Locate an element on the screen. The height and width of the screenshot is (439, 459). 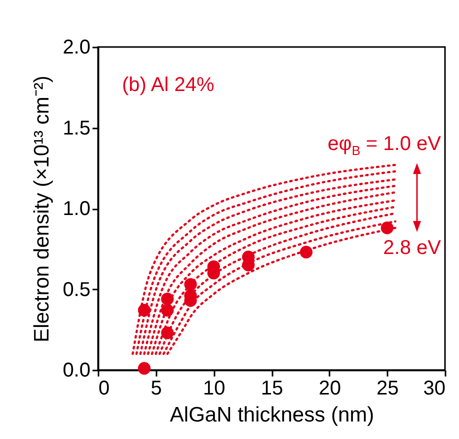
annotation: (b) Al 24% is located at coordinates (168, 85).